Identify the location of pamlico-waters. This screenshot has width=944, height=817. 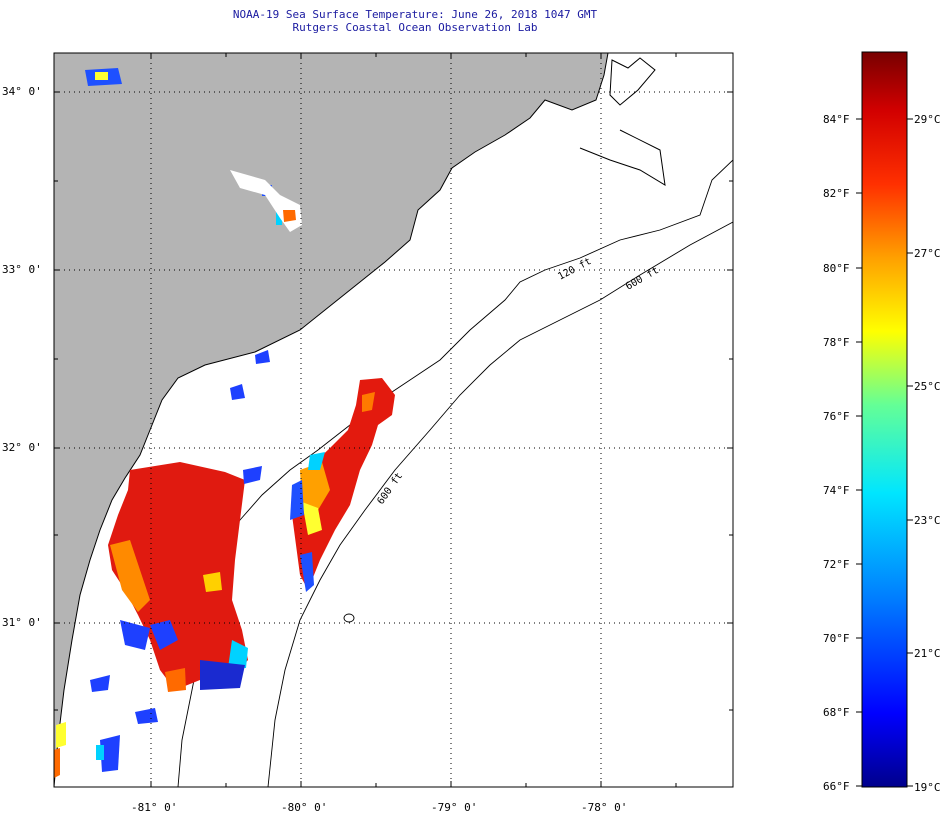
(622, 121).